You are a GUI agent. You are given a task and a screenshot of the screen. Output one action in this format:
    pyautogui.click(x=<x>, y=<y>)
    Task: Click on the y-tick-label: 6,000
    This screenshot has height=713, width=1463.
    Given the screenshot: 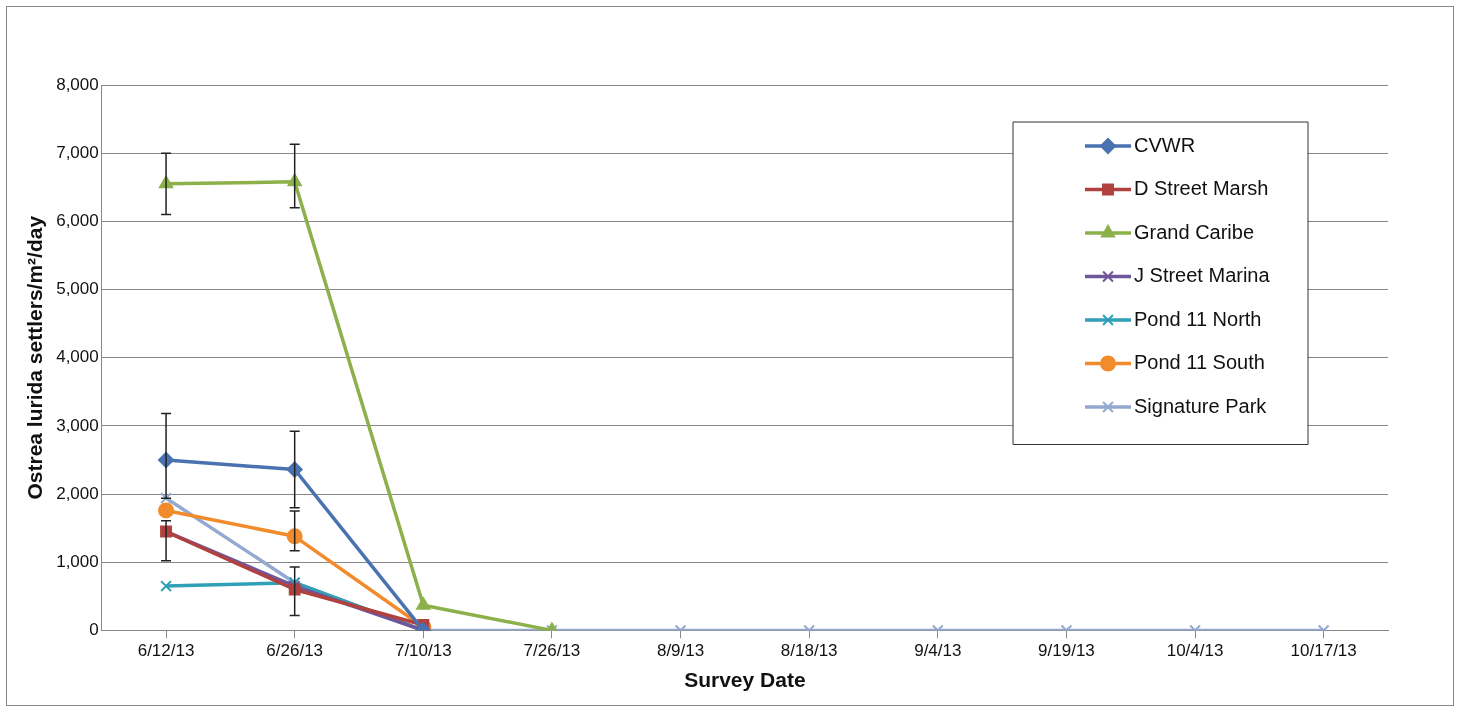 What is the action you would take?
    pyautogui.click(x=77, y=221)
    